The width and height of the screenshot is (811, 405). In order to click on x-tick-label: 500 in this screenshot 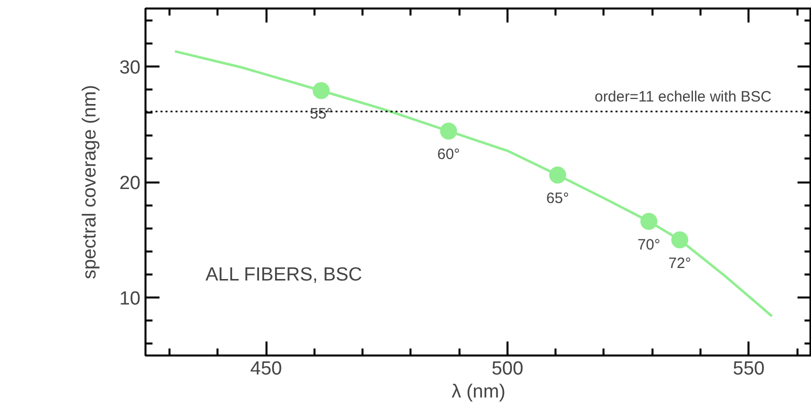, I will do `click(508, 369)`.